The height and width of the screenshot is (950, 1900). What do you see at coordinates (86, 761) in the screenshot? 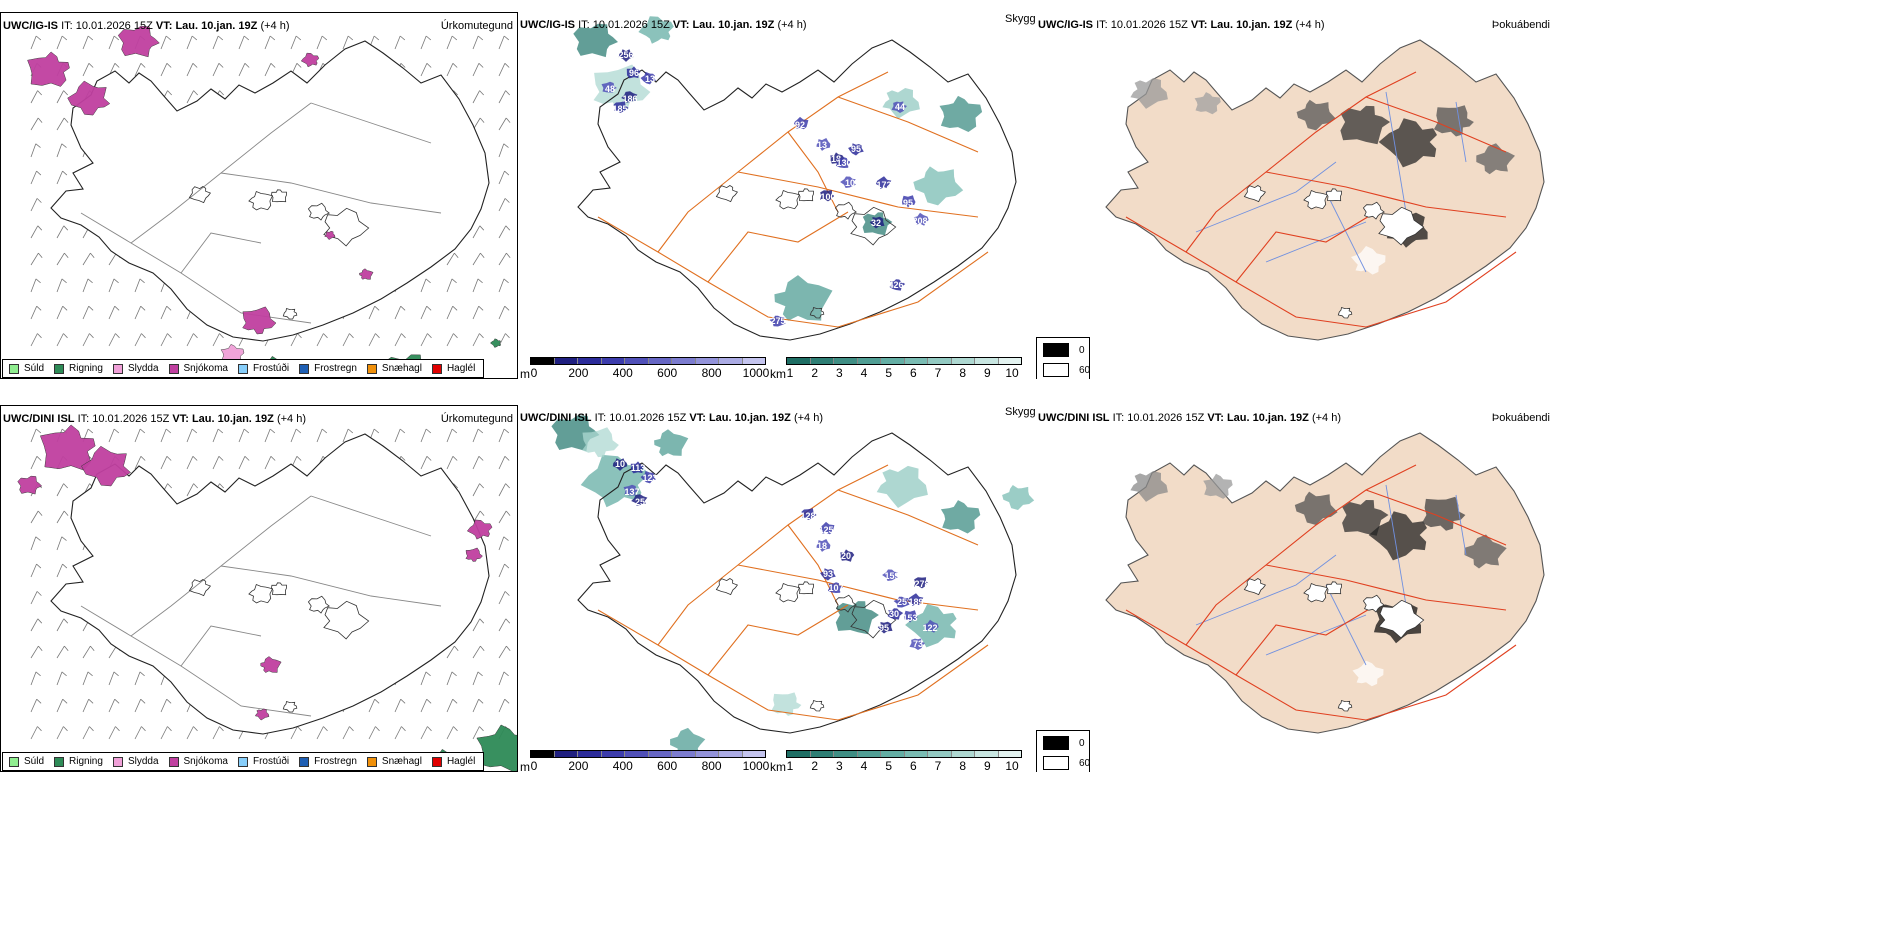
I see `legend-label: Rigning` at bounding box center [86, 761].